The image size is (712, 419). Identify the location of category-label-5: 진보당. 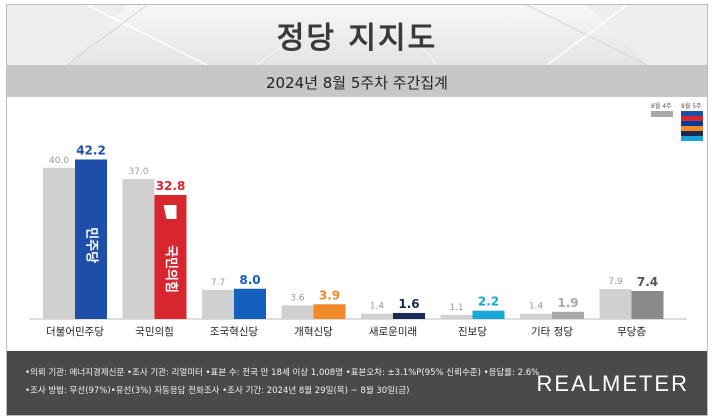
(472, 332).